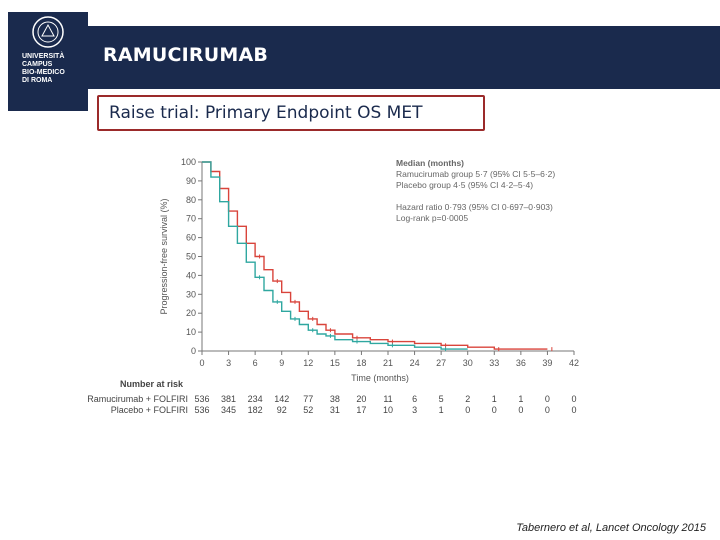 Image resolution: width=720 pixels, height=540 pixels. Describe the element at coordinates (191, 238) in the screenshot. I see `y-tick-label: 60` at that location.